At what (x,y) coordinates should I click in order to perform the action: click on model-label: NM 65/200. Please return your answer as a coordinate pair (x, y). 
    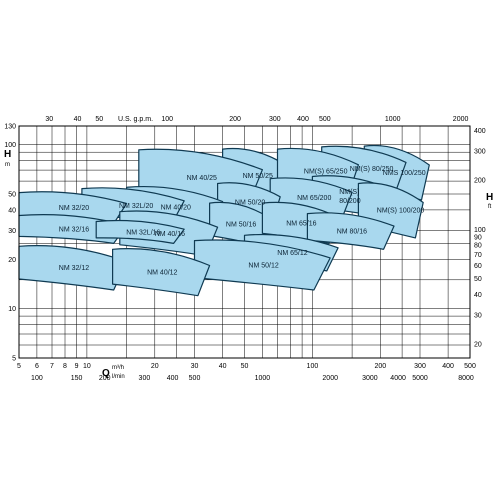
    Looking at the image, I should click on (314, 198).